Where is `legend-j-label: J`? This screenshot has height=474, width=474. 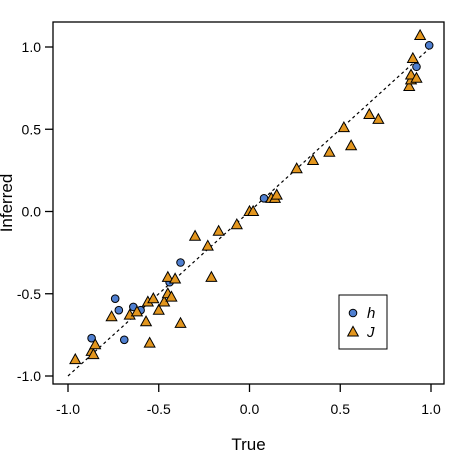 legend-j-label: J is located at coordinates (370, 332).